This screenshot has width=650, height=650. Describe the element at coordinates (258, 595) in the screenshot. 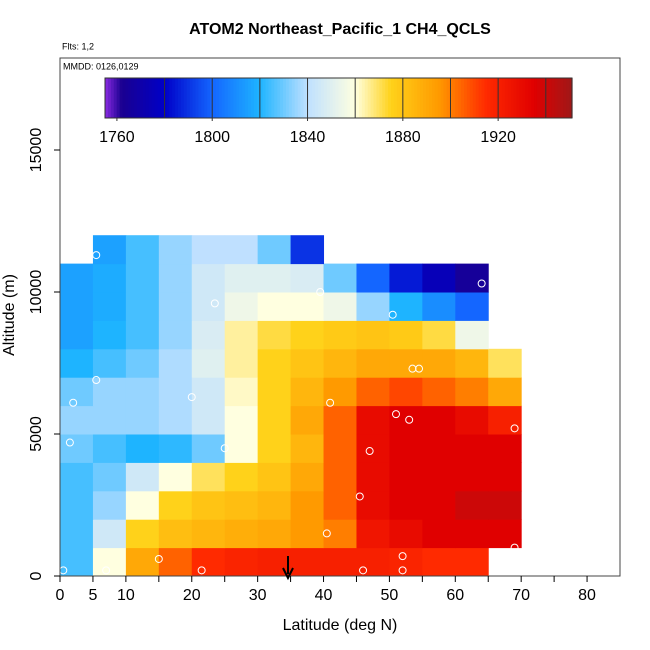

I see `x-tick-label: 30` at that location.